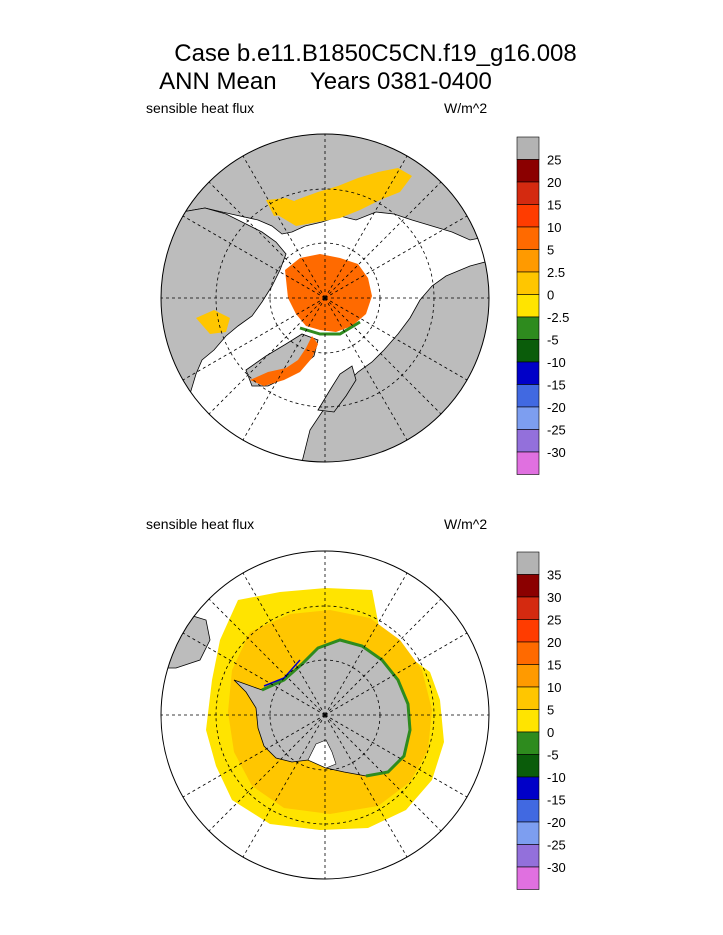  I want to click on north-colorbar-tick-label: -2.5, so click(558, 317).